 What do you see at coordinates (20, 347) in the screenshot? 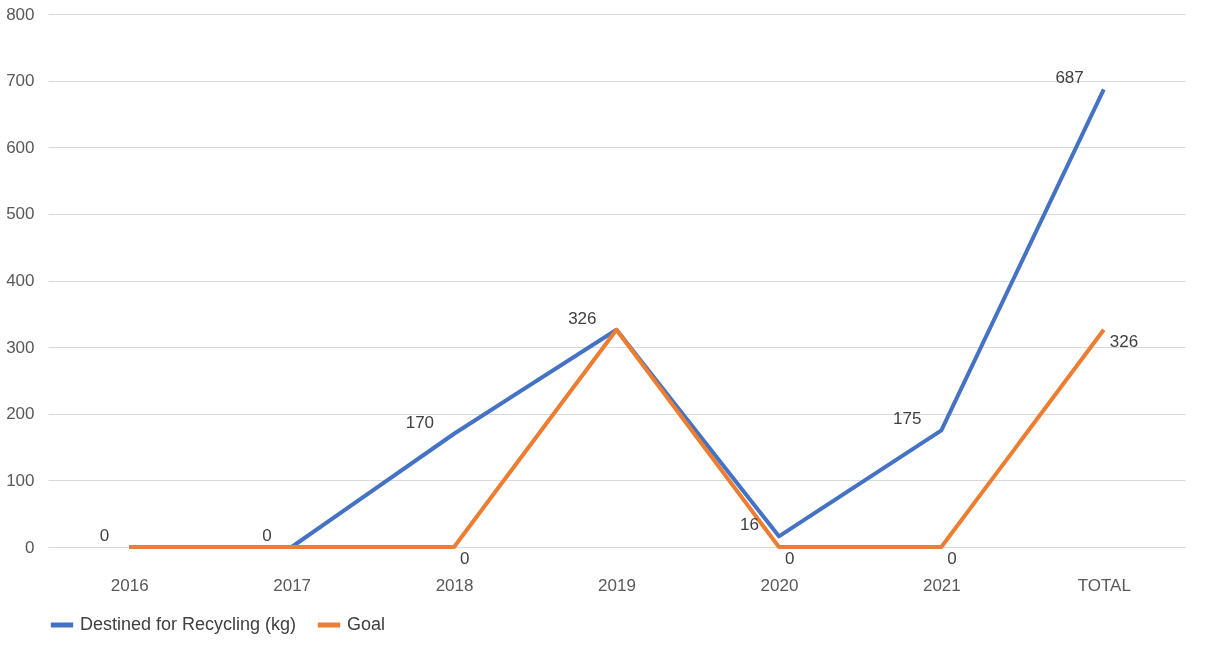
I see `y-tick-label: 300` at bounding box center [20, 347].